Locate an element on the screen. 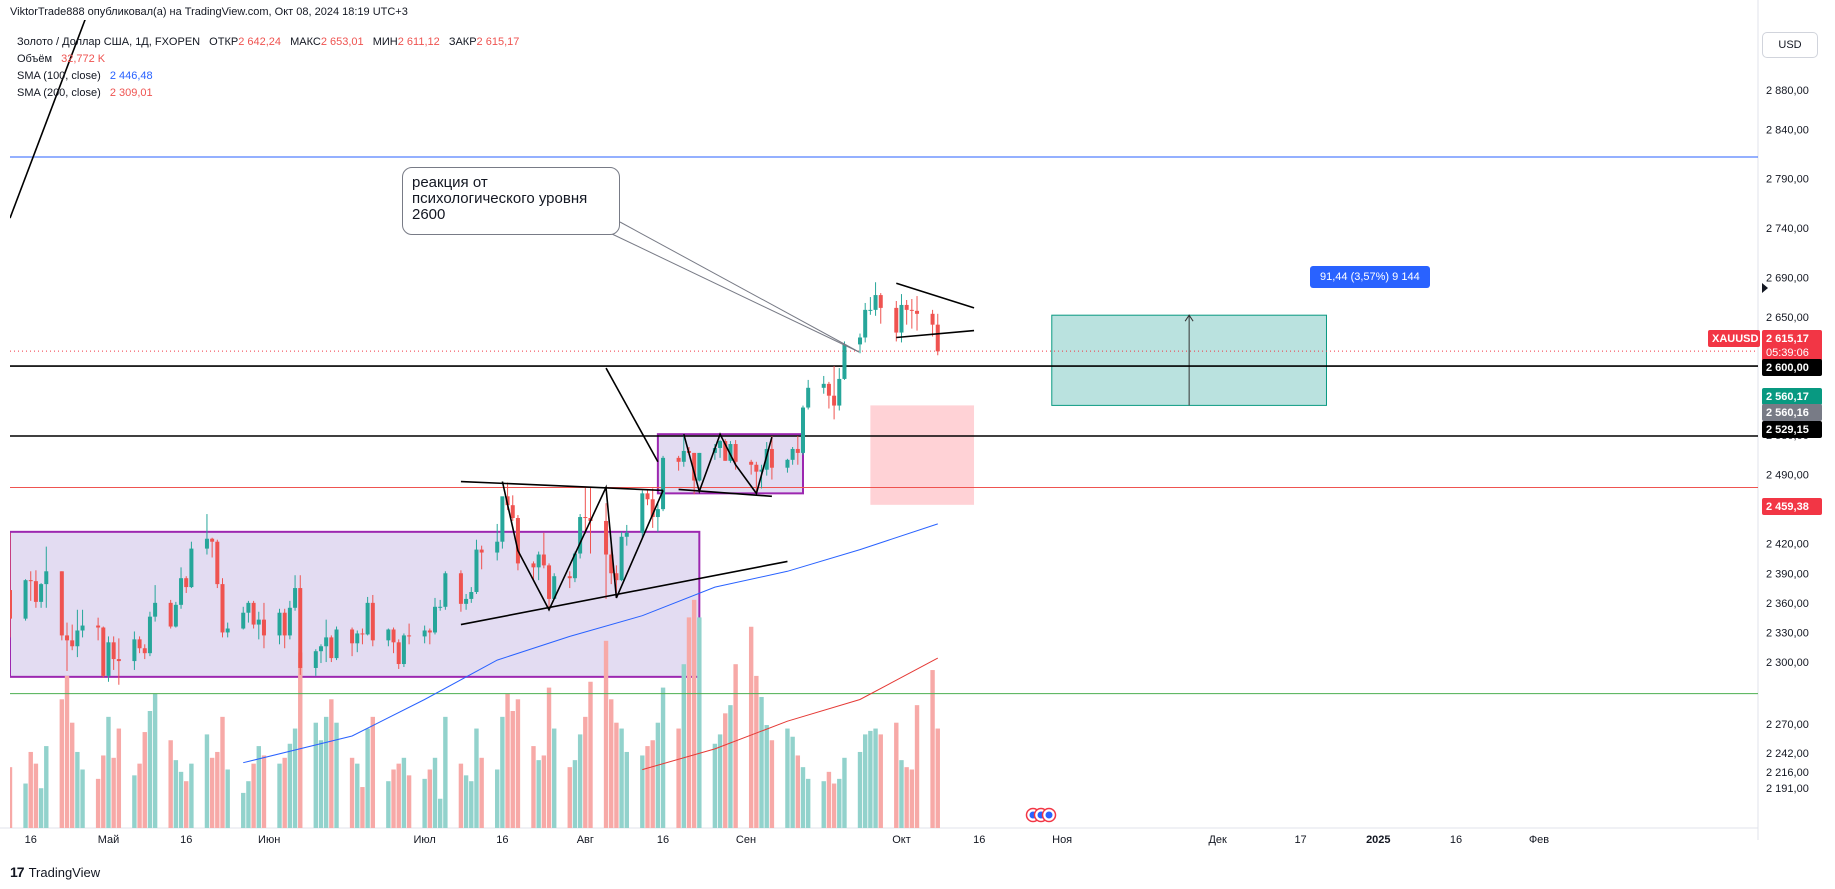  price-tick-label: 2 360,00 is located at coordinates (1787, 604).